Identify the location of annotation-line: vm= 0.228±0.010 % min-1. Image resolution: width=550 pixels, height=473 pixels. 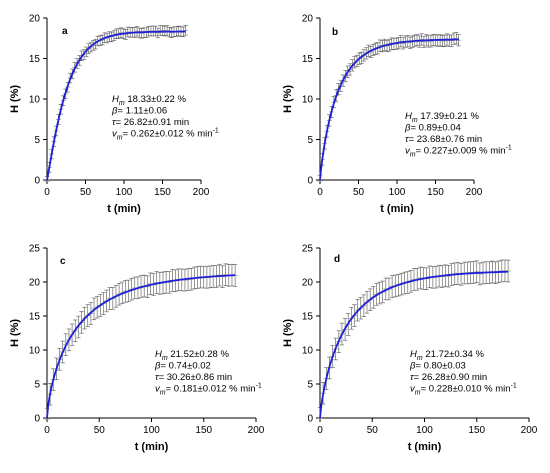
(463, 390).